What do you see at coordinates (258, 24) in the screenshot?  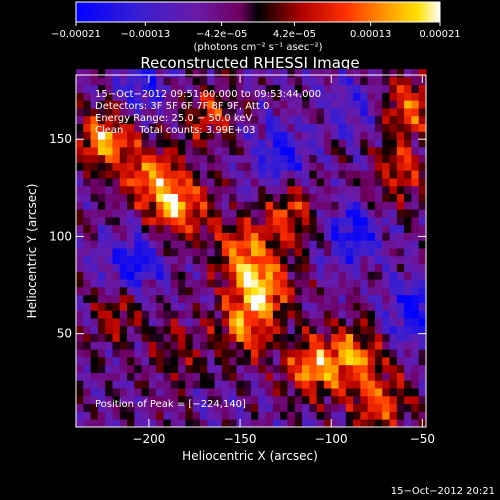 I see `colorbar-ticks` at bounding box center [258, 24].